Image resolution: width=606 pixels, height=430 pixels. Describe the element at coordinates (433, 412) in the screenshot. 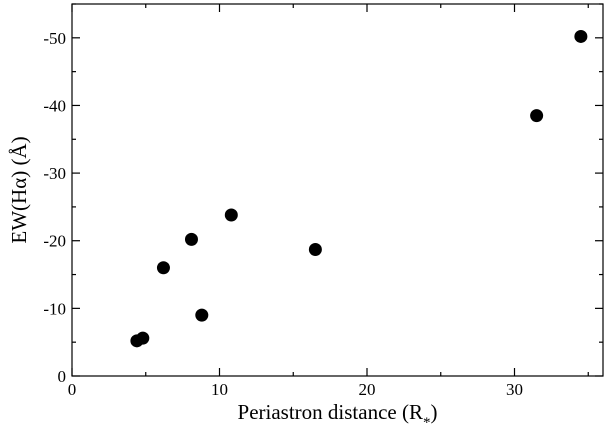

I see `x-axis-title-close: )` at that location.